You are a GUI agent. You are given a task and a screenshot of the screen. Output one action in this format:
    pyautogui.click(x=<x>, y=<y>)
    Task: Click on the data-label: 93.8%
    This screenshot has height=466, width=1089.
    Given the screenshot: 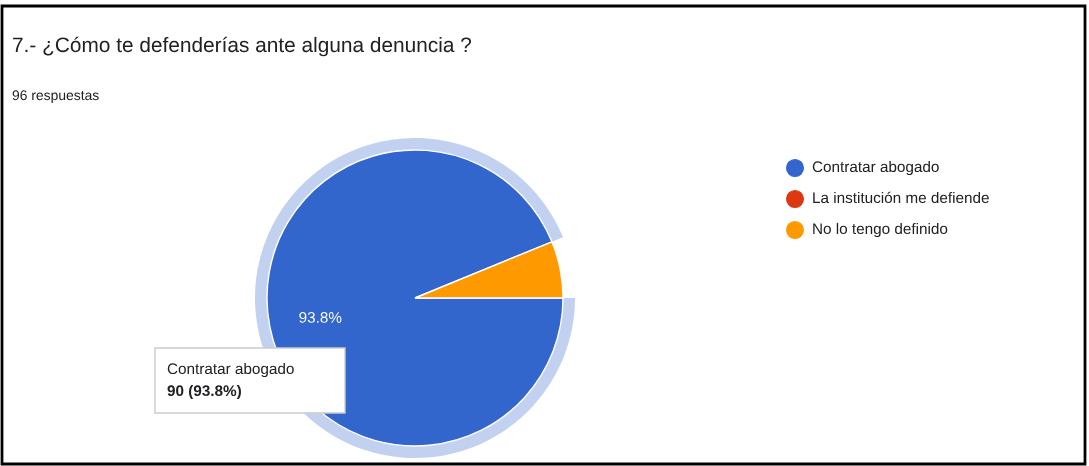 What is the action you would take?
    pyautogui.click(x=320, y=317)
    